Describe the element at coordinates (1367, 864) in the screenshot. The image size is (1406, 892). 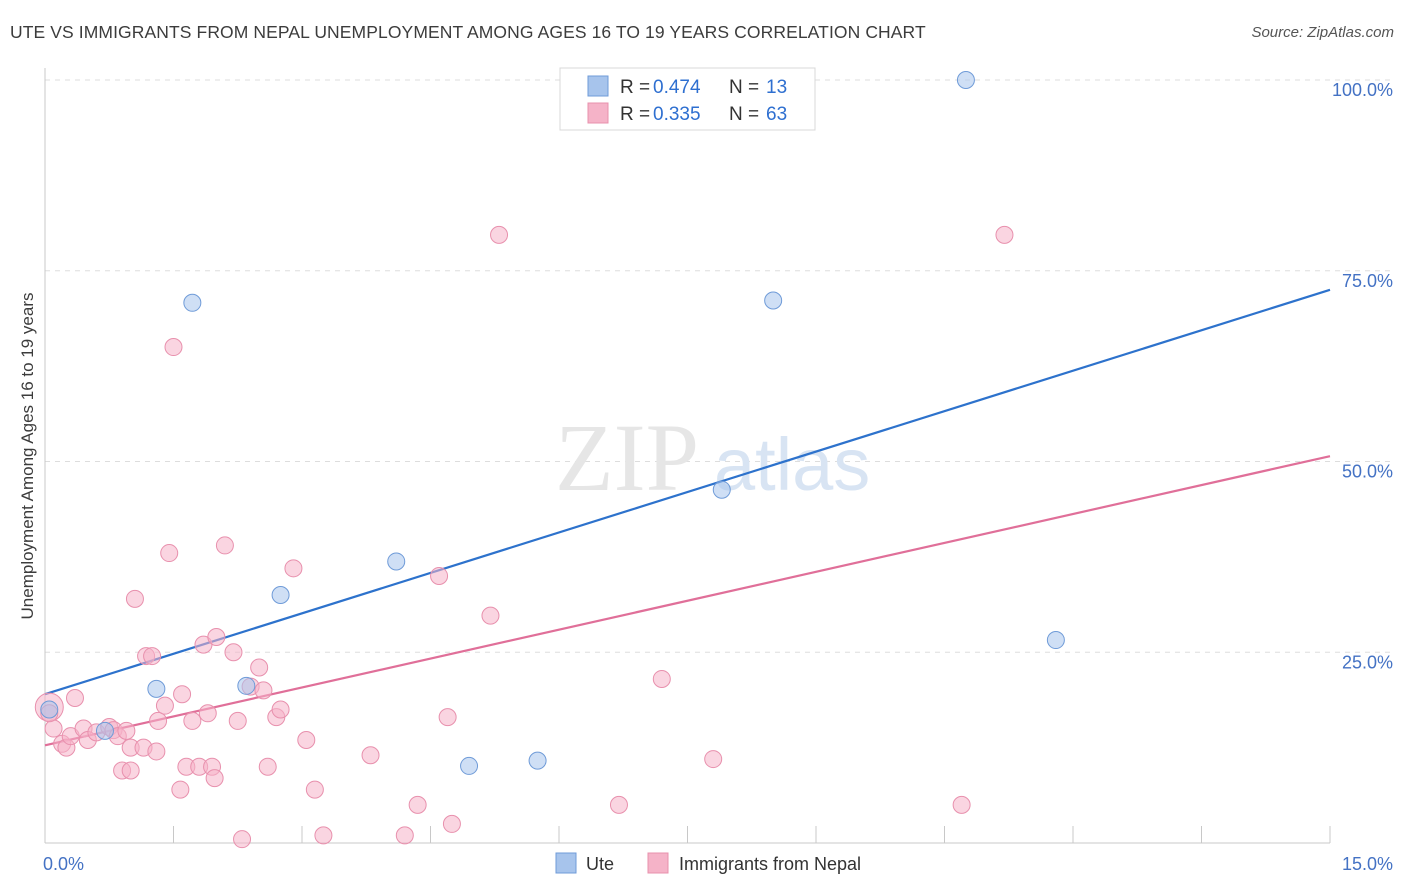
I see `x-tick-label: 15.0%` at that location.